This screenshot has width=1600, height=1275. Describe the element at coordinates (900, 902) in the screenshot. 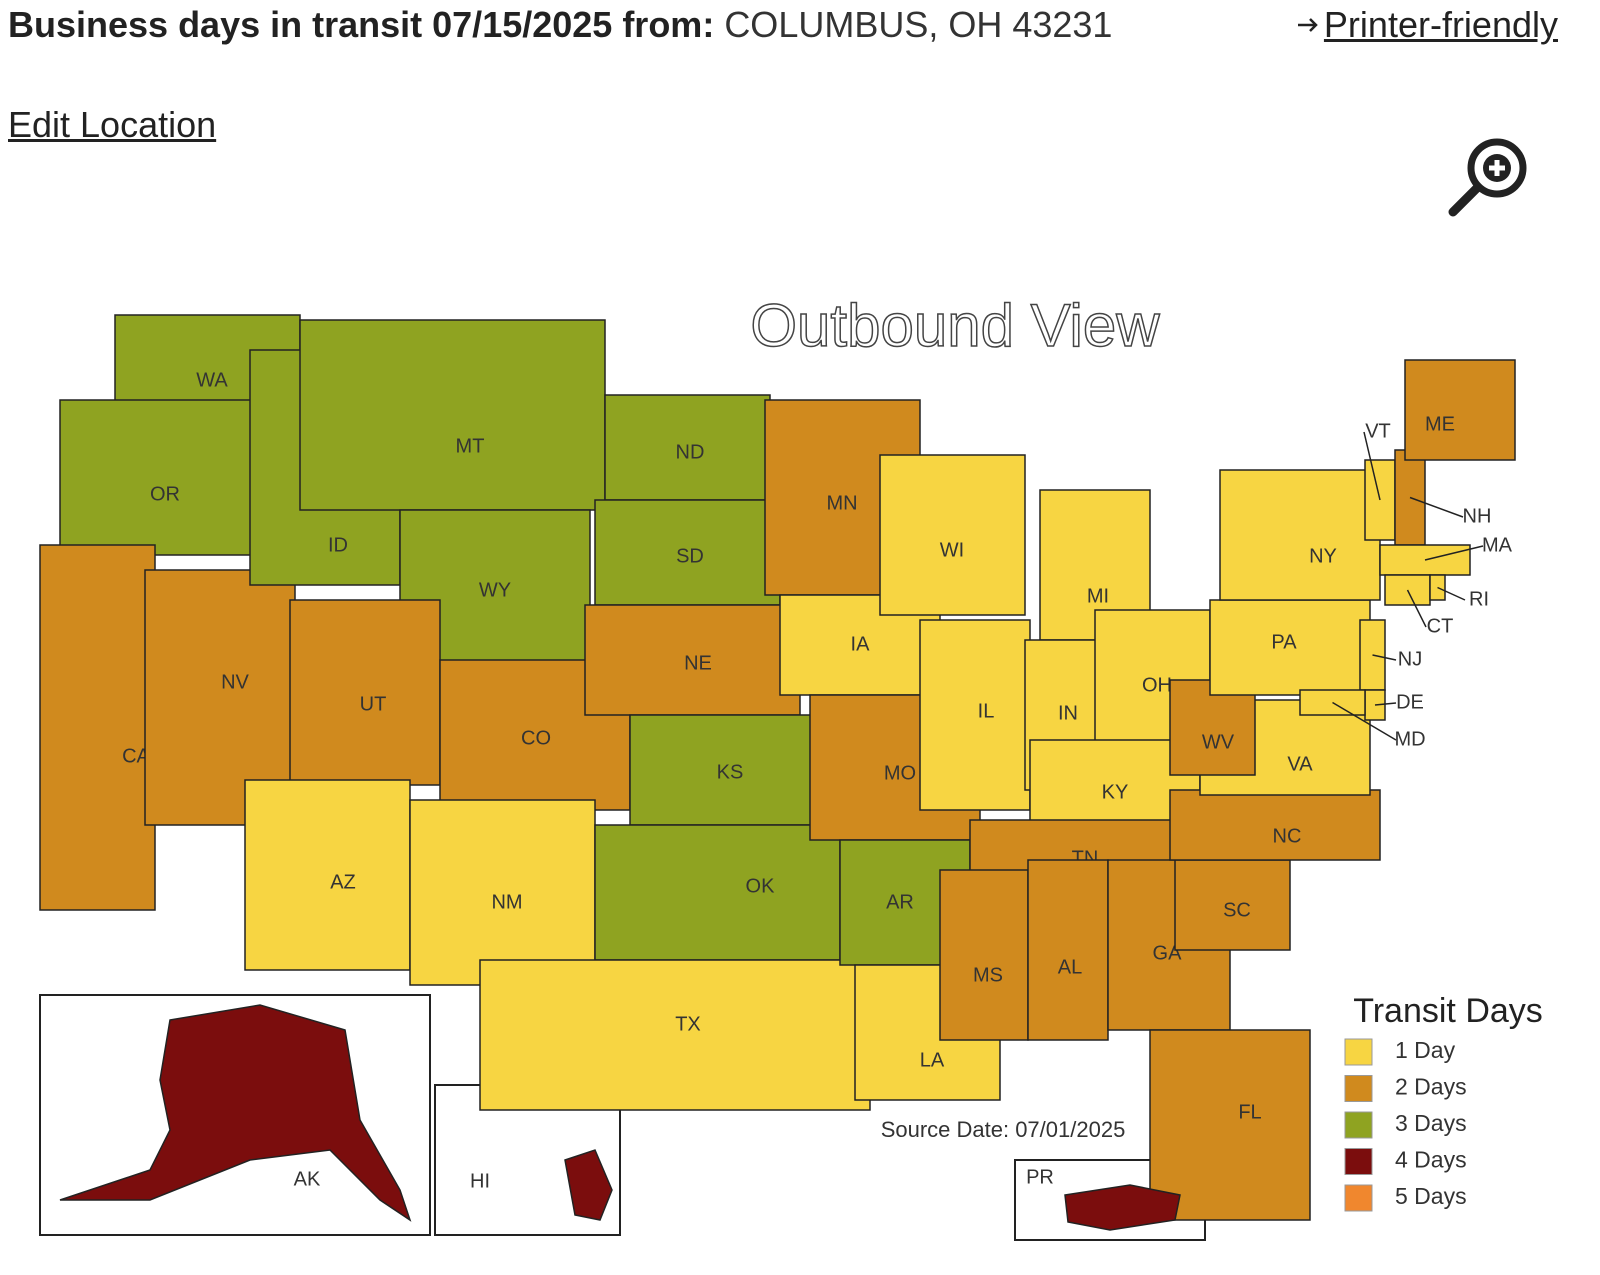

I see `state-label: AR` at that location.